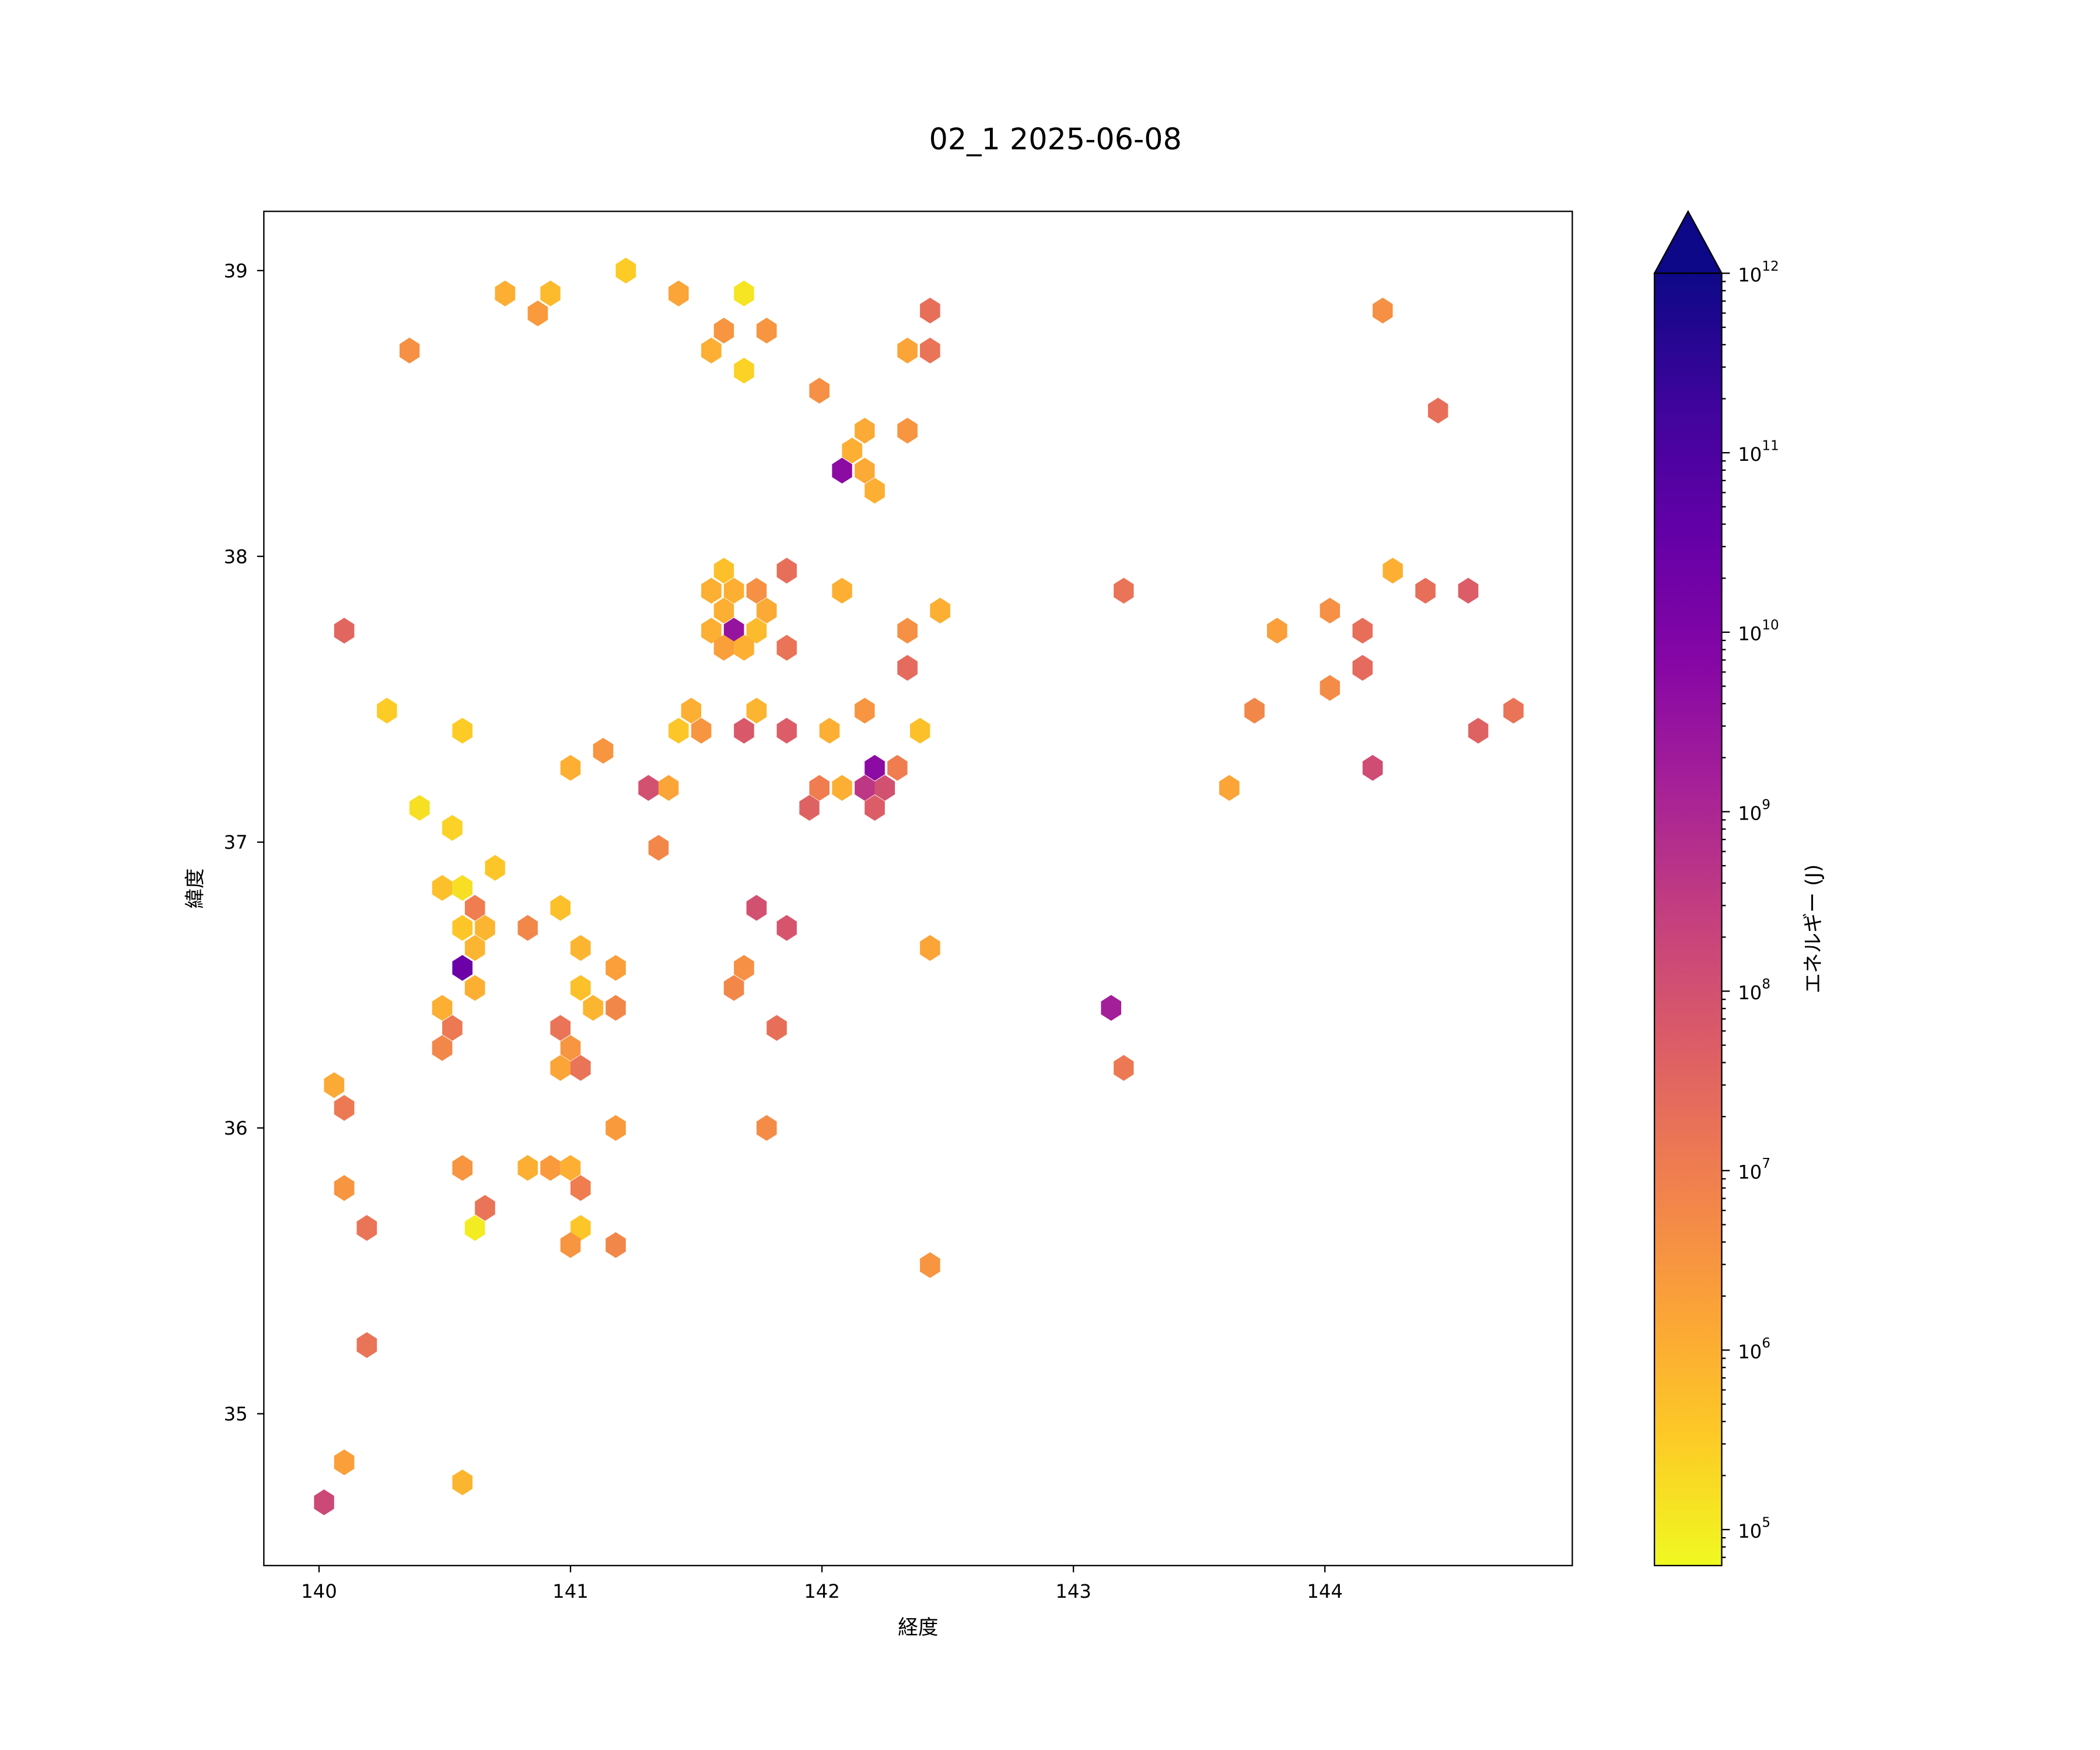  What do you see at coordinates (1758, 631) in the screenshot?
I see `colorbar-tick-label: 10¹⁰` at bounding box center [1758, 631].